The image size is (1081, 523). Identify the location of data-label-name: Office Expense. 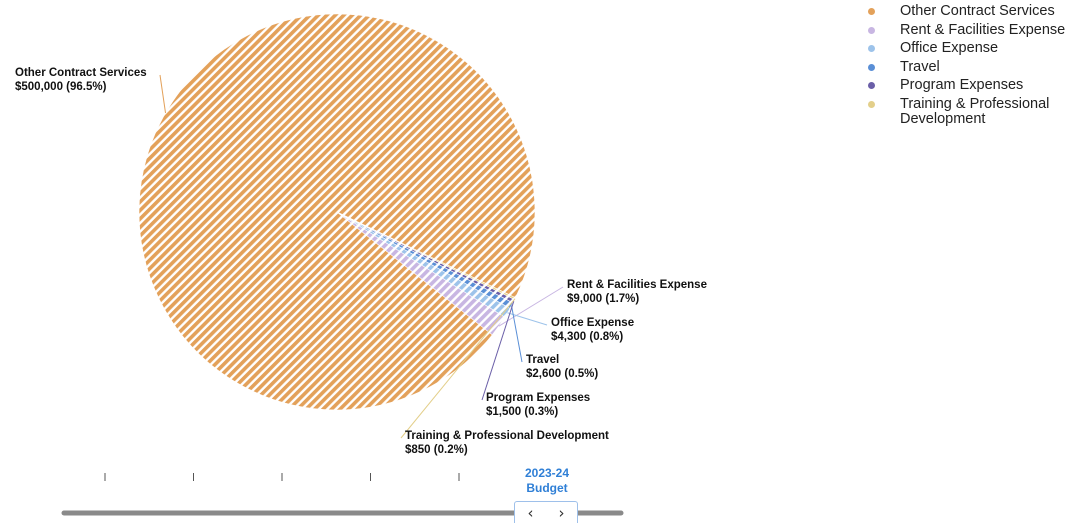
(593, 323).